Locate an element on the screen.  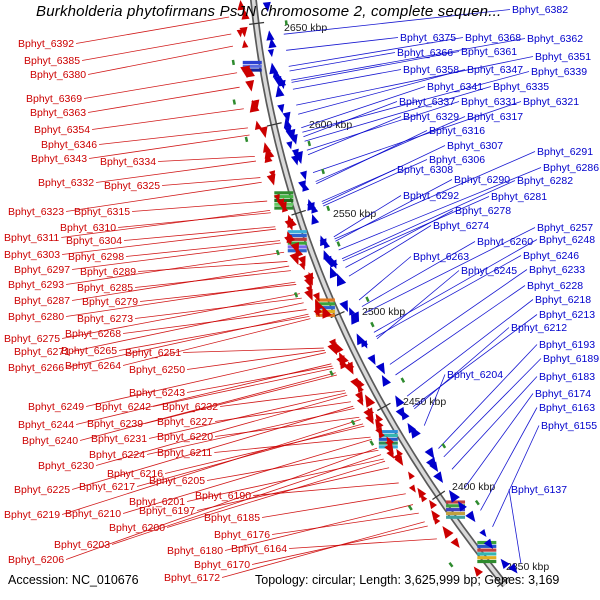
gene-label: Bphyt_6368 is located at coordinates (493, 38).